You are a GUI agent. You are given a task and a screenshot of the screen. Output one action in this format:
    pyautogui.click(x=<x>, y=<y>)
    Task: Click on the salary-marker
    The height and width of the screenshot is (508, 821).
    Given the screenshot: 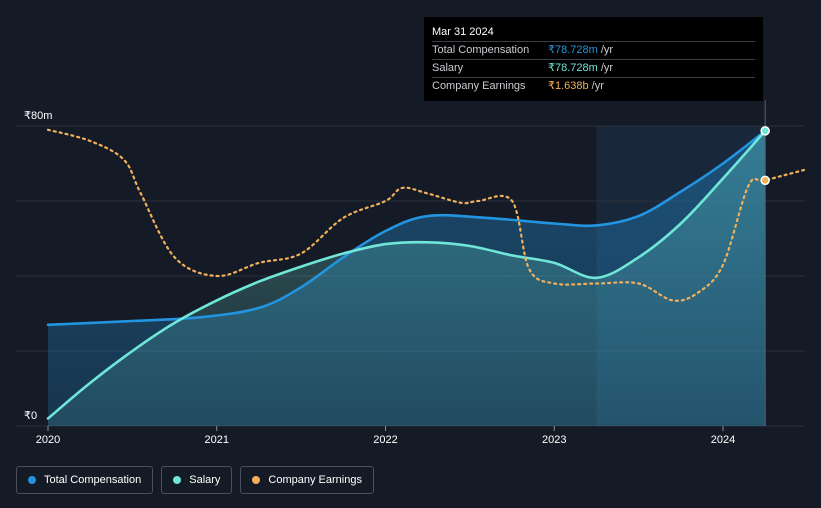 What is the action you would take?
    pyautogui.click(x=765, y=131)
    